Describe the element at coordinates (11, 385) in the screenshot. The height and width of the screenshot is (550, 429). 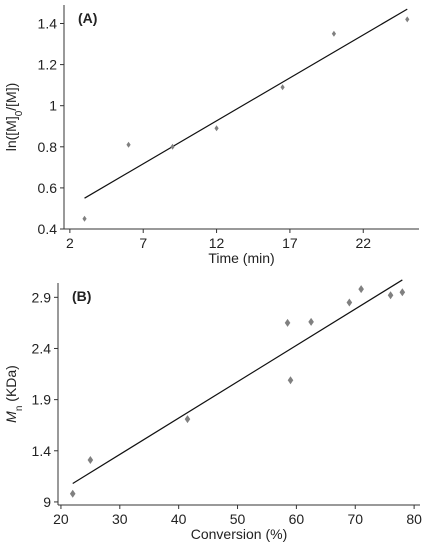
I see `y-label-part: (KDa)` at that location.